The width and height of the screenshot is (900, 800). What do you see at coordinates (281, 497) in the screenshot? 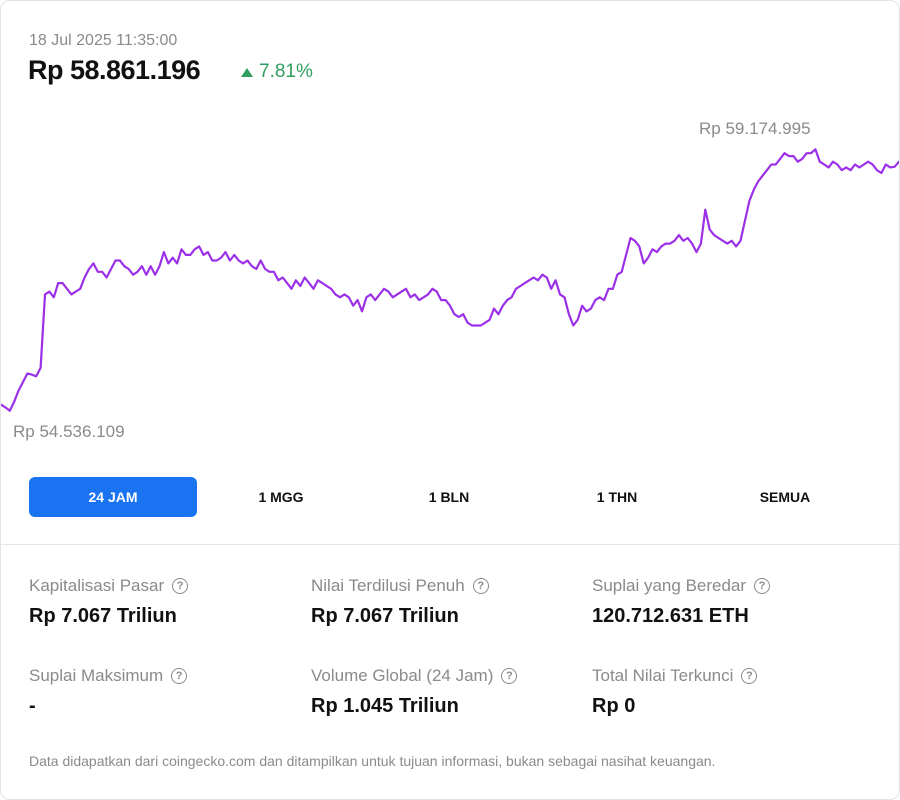
I see `tab-1-mgg: 1 MGG` at bounding box center [281, 497].